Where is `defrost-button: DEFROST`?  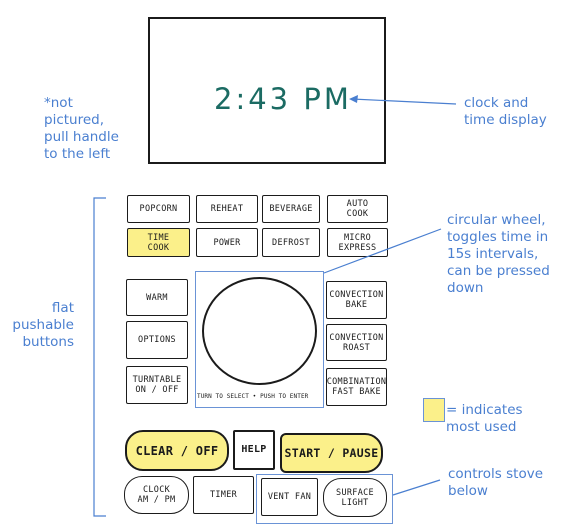 defrost-button: DEFROST is located at coordinates (291, 242).